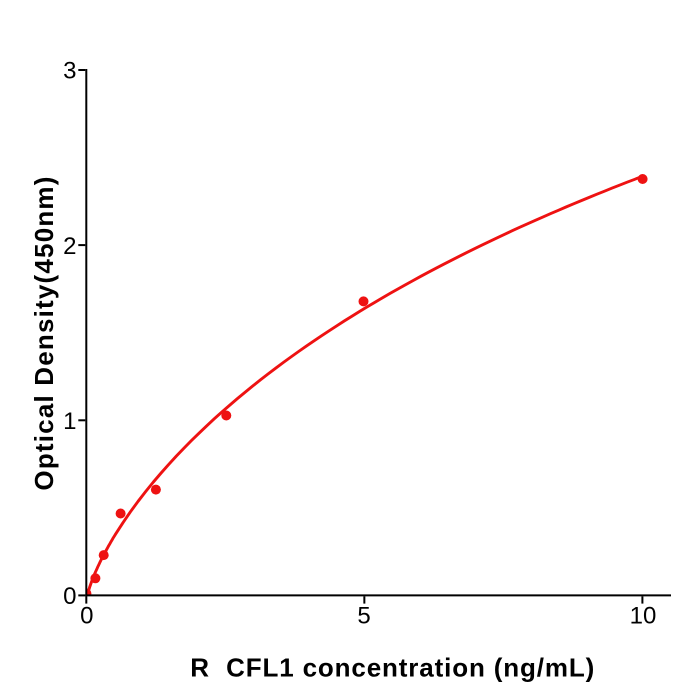 The height and width of the screenshot is (700, 700). What do you see at coordinates (392, 667) in the screenshot?
I see `svg-text: R CFL1 concentration (ng/mL)` at bounding box center [392, 667].